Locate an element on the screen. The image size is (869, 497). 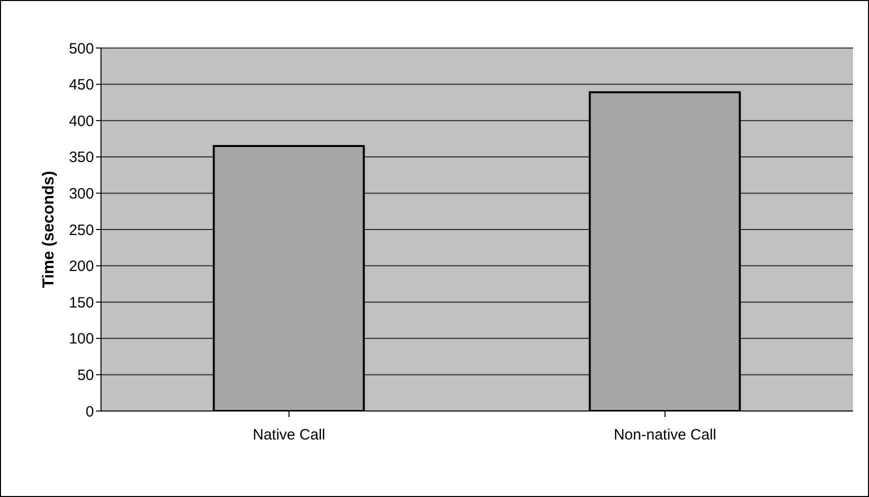
y-tick-label: 500 is located at coordinates (81, 49).